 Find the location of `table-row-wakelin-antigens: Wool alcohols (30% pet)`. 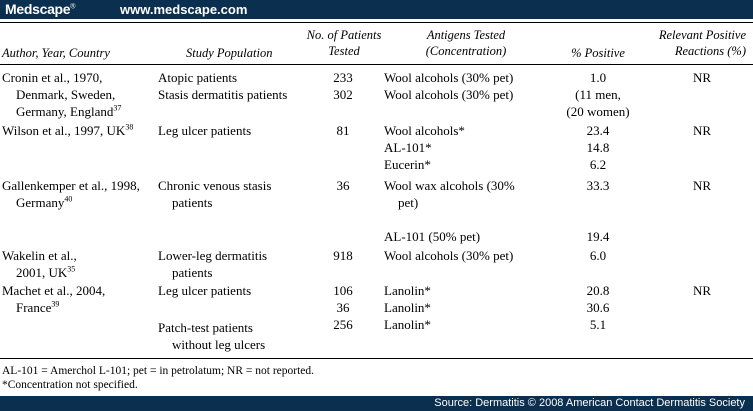

table-row-wakelin-antigens: Wool alcohols (30% pet) is located at coordinates (449, 255).